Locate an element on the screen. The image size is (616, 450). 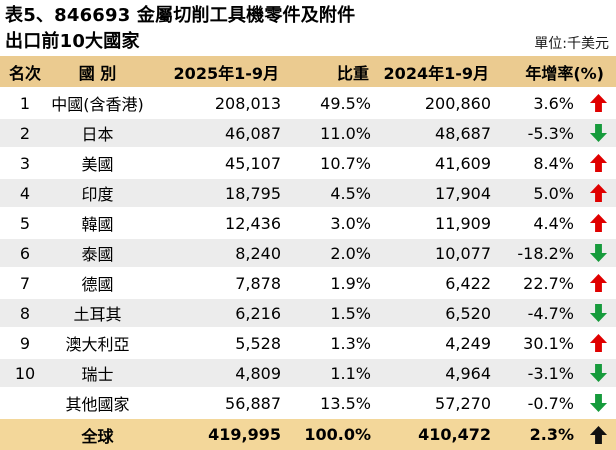
value-2024-cell: 410,472 is located at coordinates (454, 434).